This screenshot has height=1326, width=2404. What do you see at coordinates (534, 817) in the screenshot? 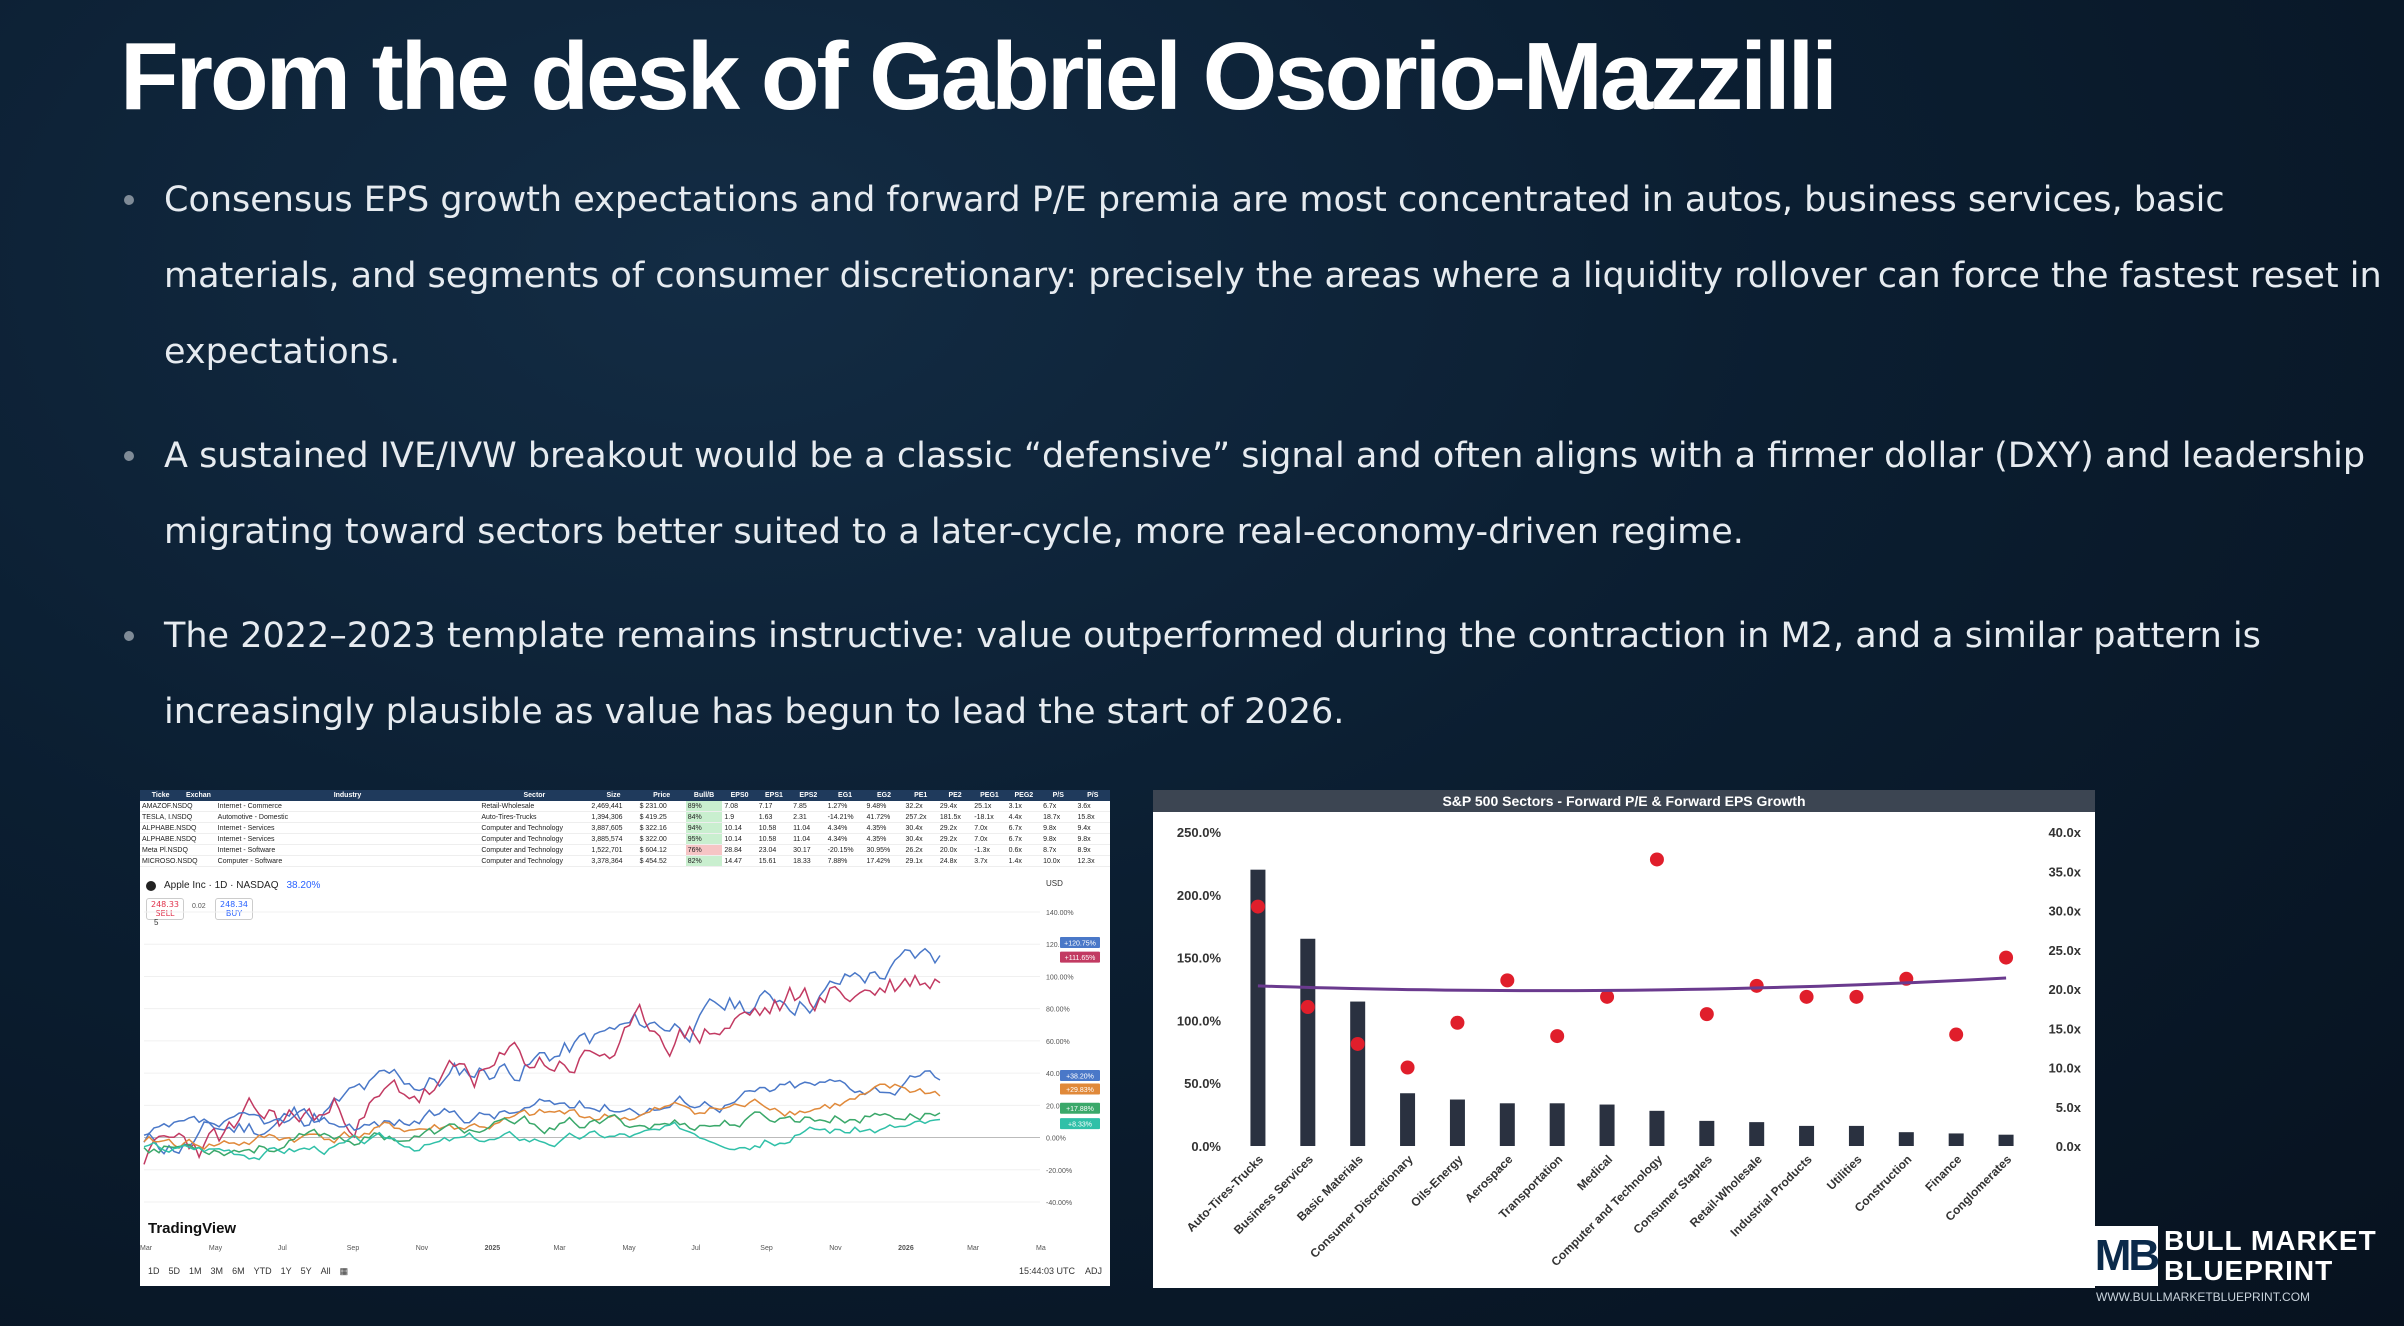
I see `table-cell: Auto-Tires-Trucks` at bounding box center [534, 817].